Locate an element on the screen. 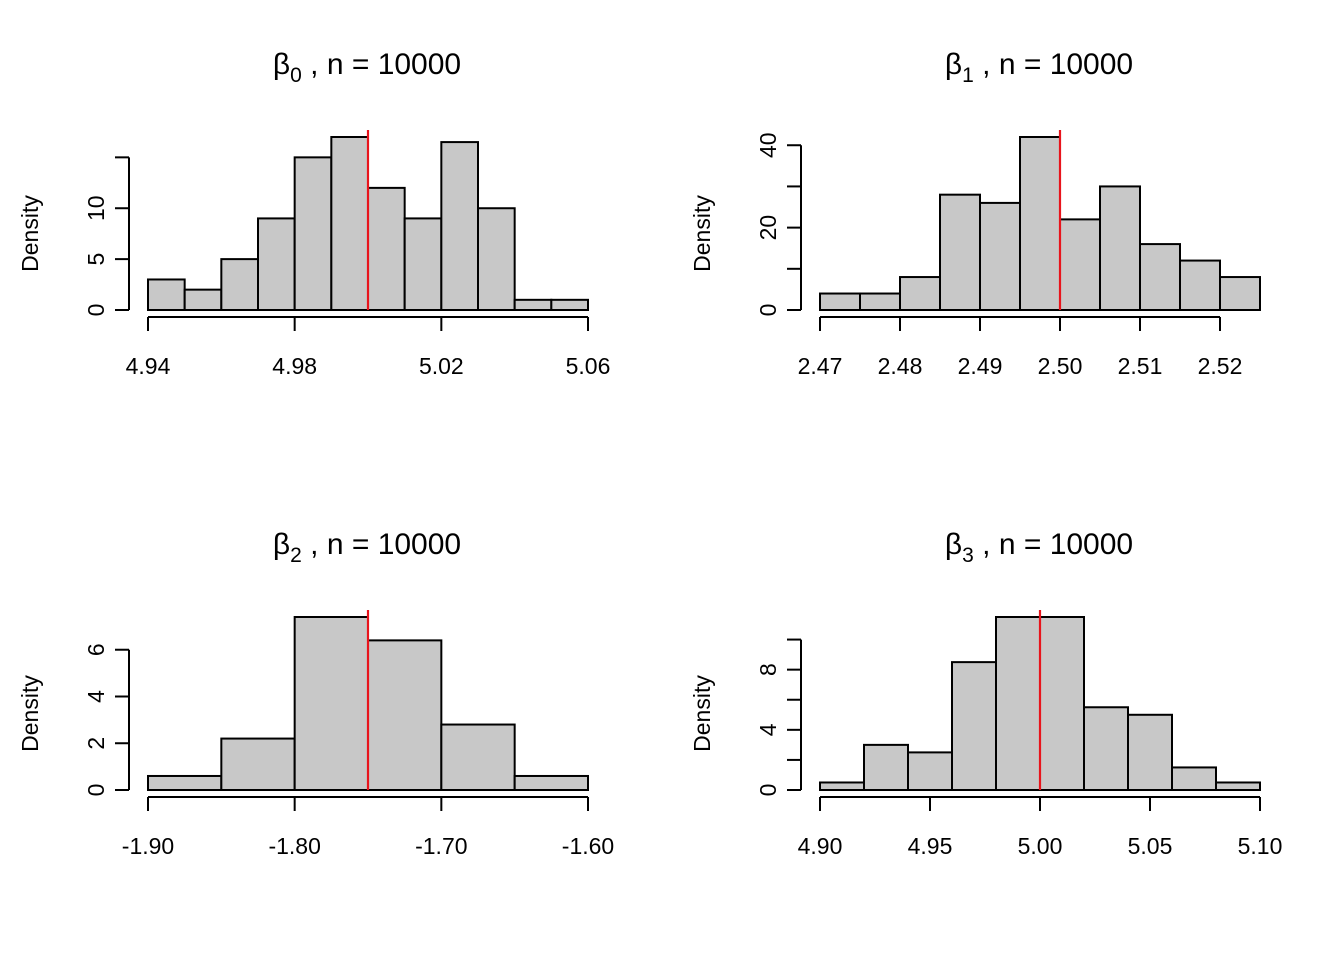  x-tick-label: 2.52 is located at coordinates (1220, 366).